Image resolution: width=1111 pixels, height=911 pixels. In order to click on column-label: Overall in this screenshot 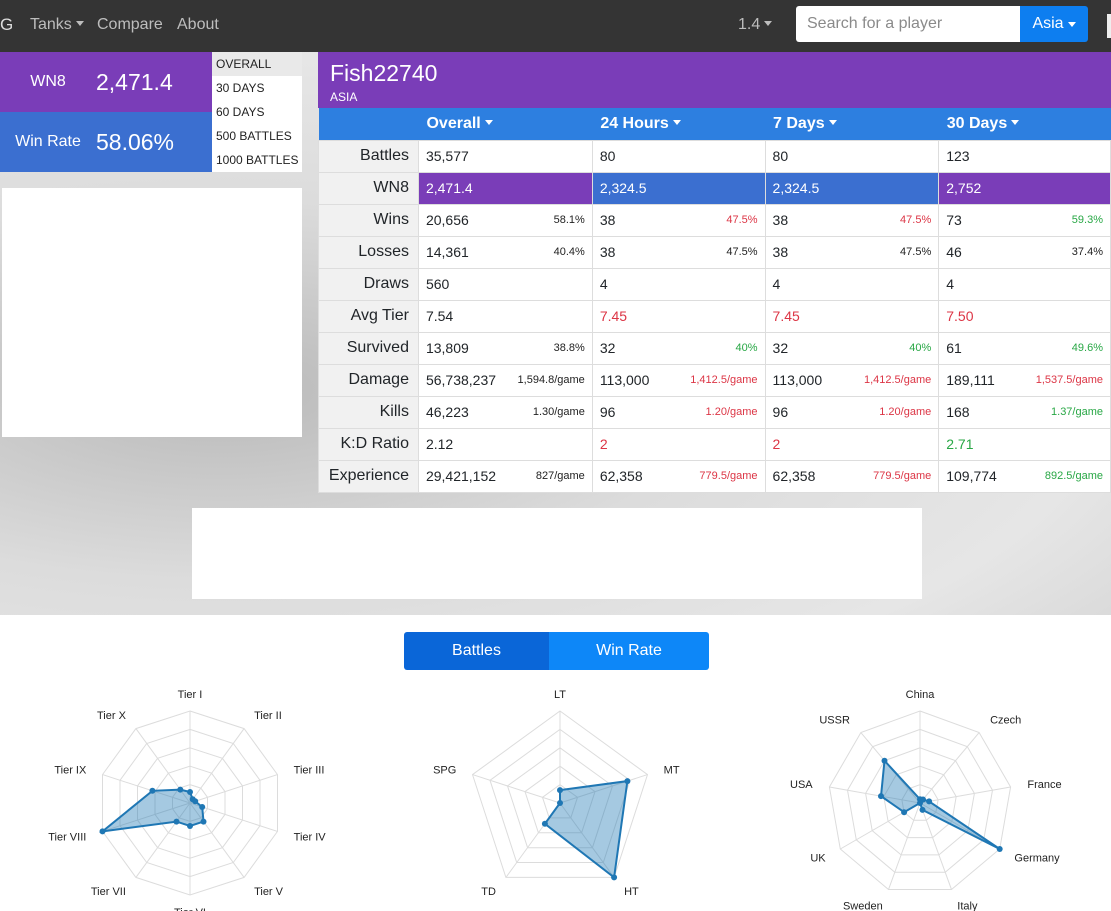, I will do `click(453, 123)`.